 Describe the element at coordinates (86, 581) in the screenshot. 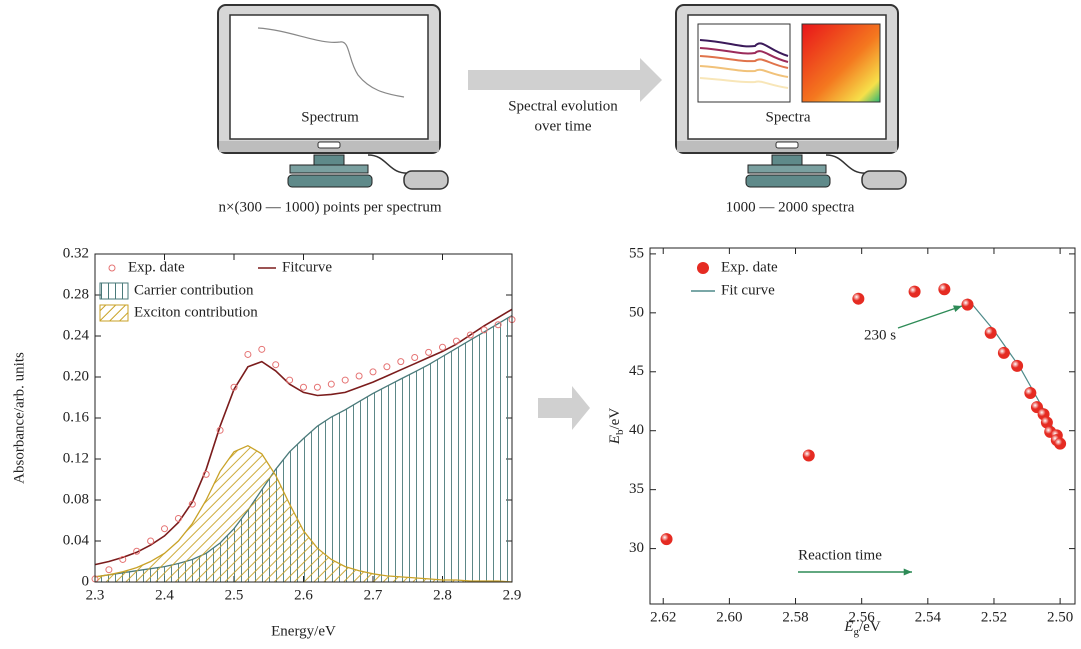

I see `y-tick-label: 0` at that location.